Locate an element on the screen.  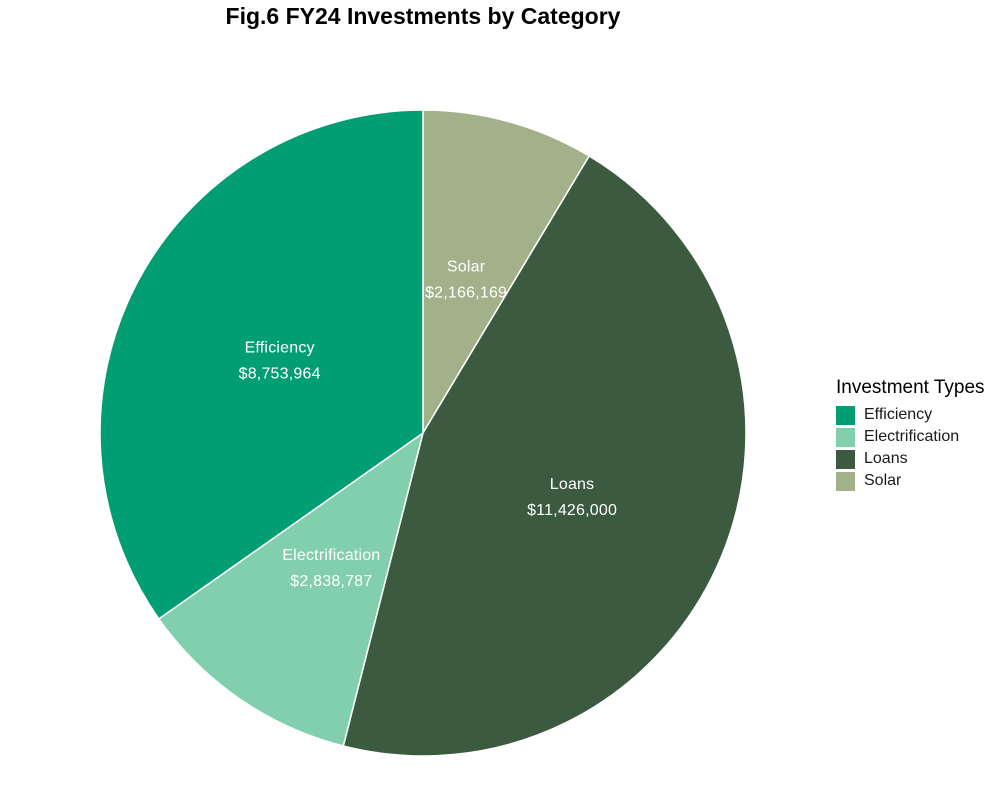
slice-name-label-efficiency: Efficiency is located at coordinates (280, 348).